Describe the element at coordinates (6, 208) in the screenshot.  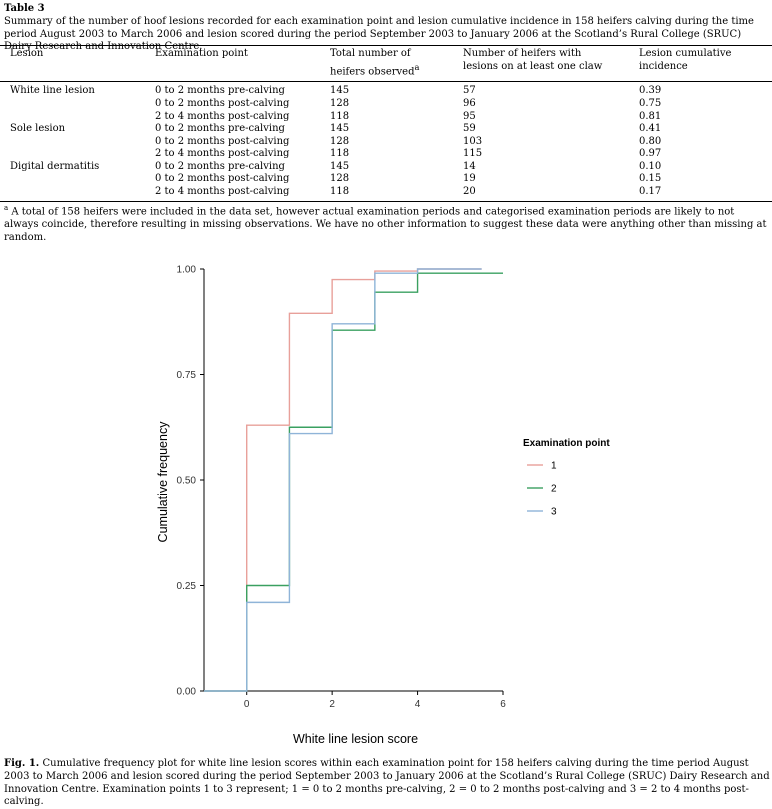
I see `footnote-marker: a` at that location.